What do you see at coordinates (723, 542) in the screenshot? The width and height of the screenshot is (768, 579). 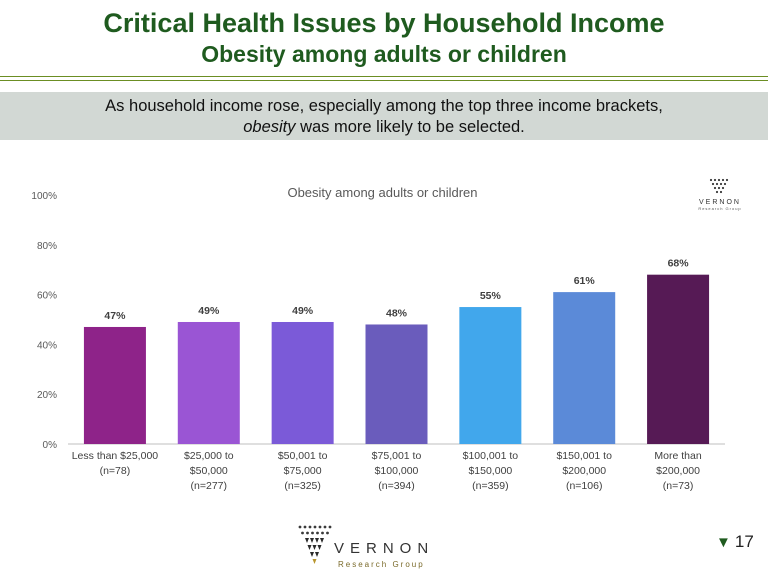 I see `triangle-down-icon: ▼` at bounding box center [723, 542].